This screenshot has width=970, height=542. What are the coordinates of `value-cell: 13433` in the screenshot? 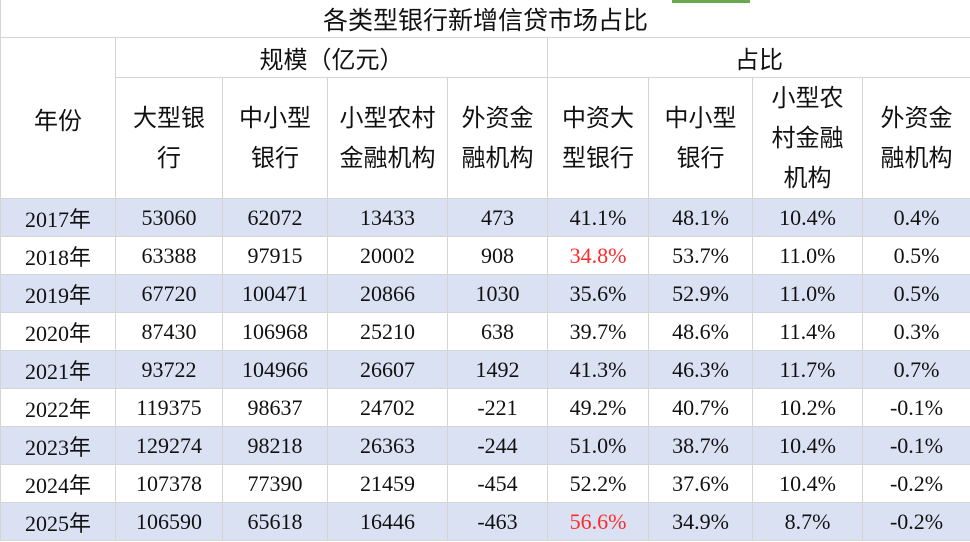 It's located at (387, 217).